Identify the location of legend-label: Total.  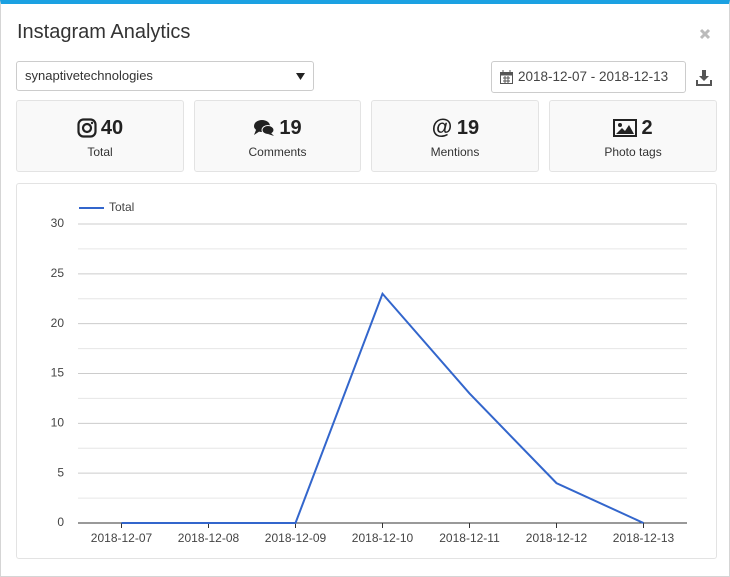
(121, 207).